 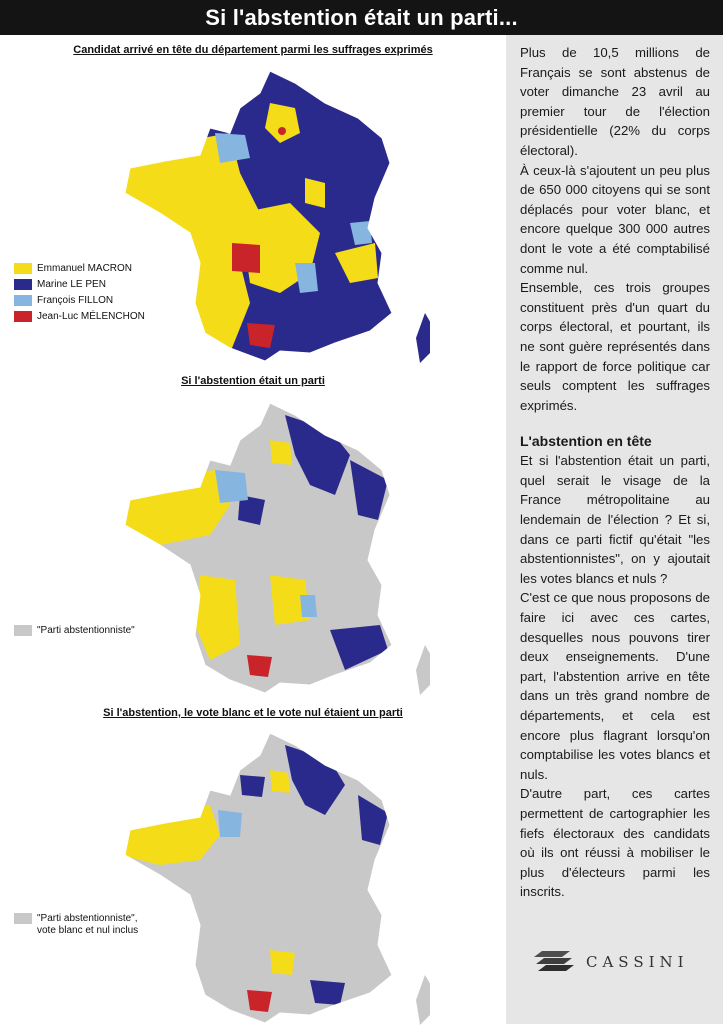 I want to click on legend-item: Emmanuel MACRON, so click(x=79, y=269).